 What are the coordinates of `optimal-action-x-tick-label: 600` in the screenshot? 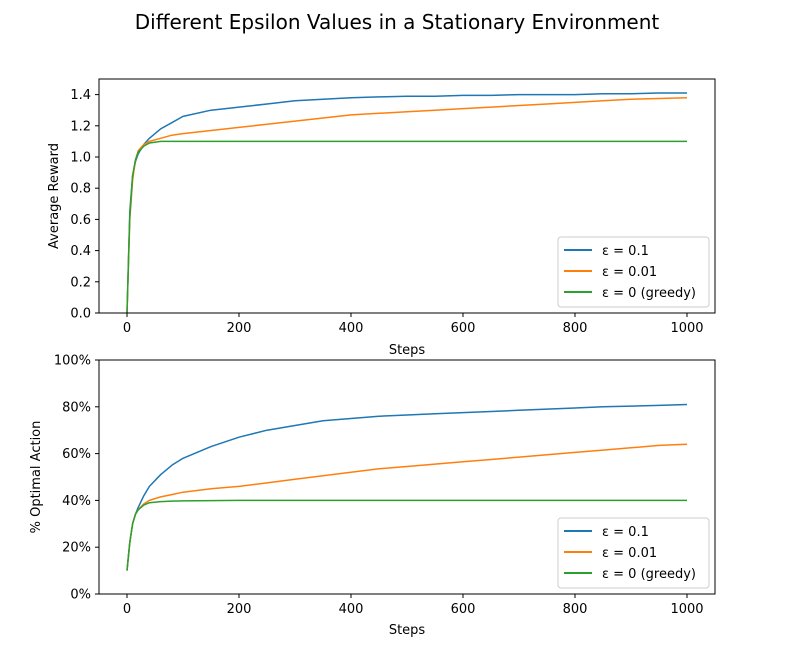 It's located at (463, 609).